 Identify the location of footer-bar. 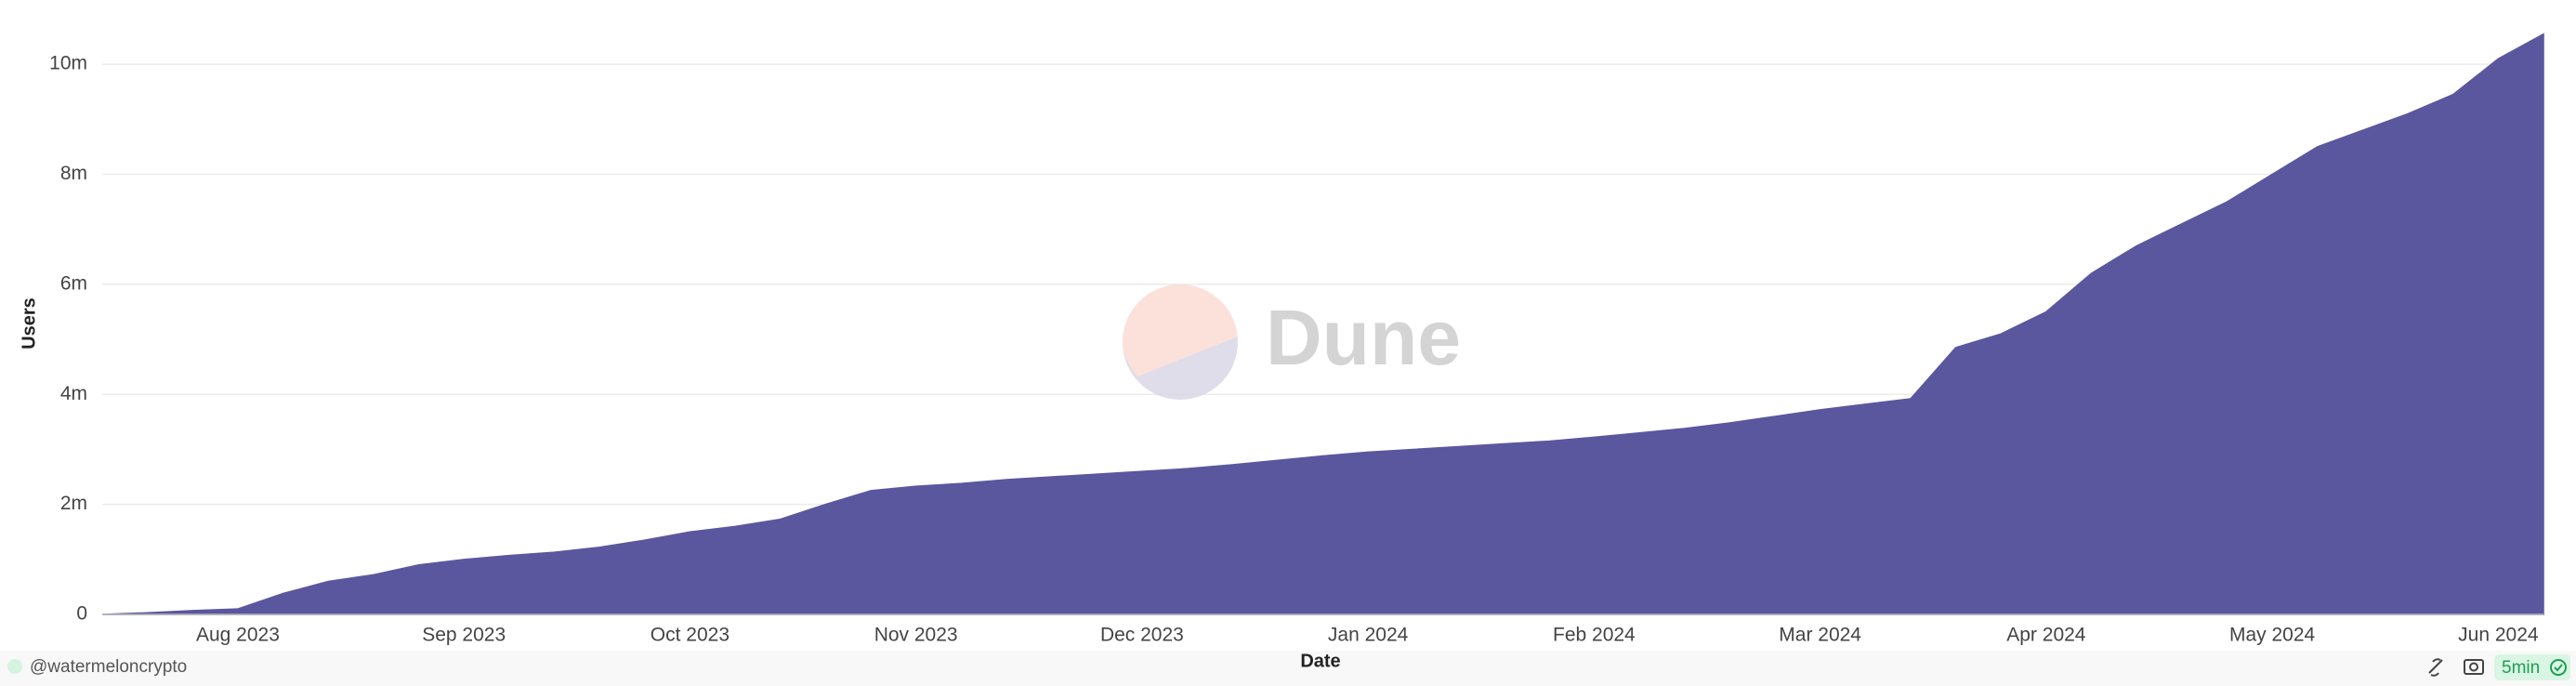
(1288, 668).